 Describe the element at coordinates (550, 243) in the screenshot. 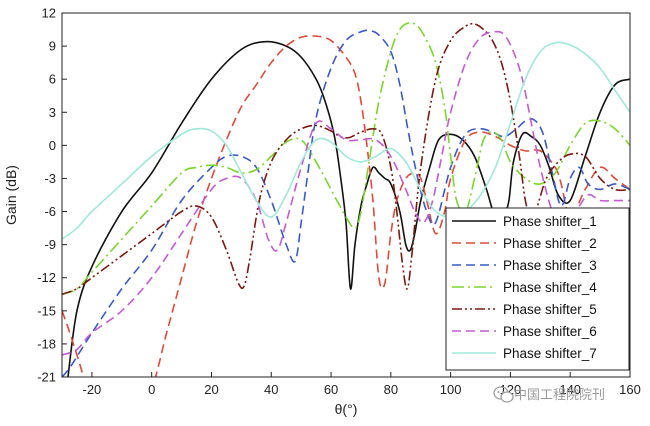

I see `legend-label-2: Phase shifter_2` at that location.